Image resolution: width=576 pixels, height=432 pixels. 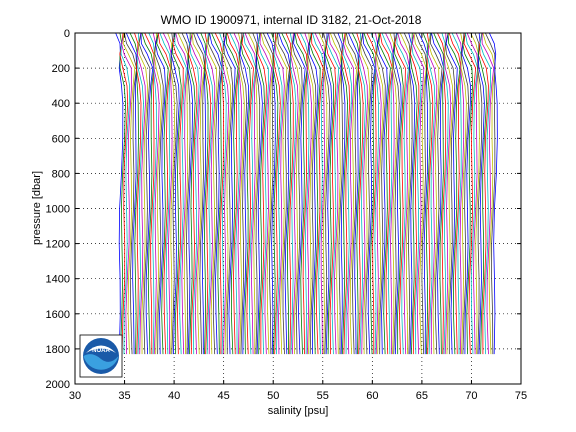 I want to click on y-tick-label: 400, so click(x=61, y=104).